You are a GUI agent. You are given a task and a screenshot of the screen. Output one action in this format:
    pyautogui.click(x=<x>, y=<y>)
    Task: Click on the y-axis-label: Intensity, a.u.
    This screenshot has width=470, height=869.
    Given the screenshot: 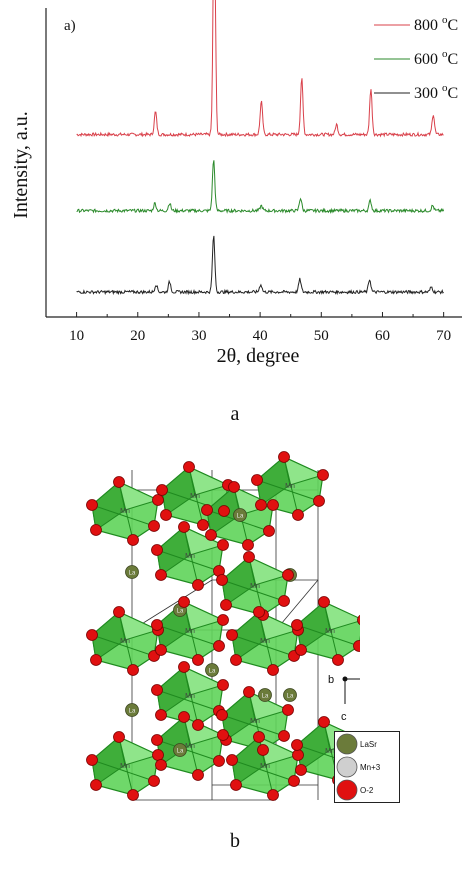 What is the action you would take?
    pyautogui.click(x=21, y=165)
    